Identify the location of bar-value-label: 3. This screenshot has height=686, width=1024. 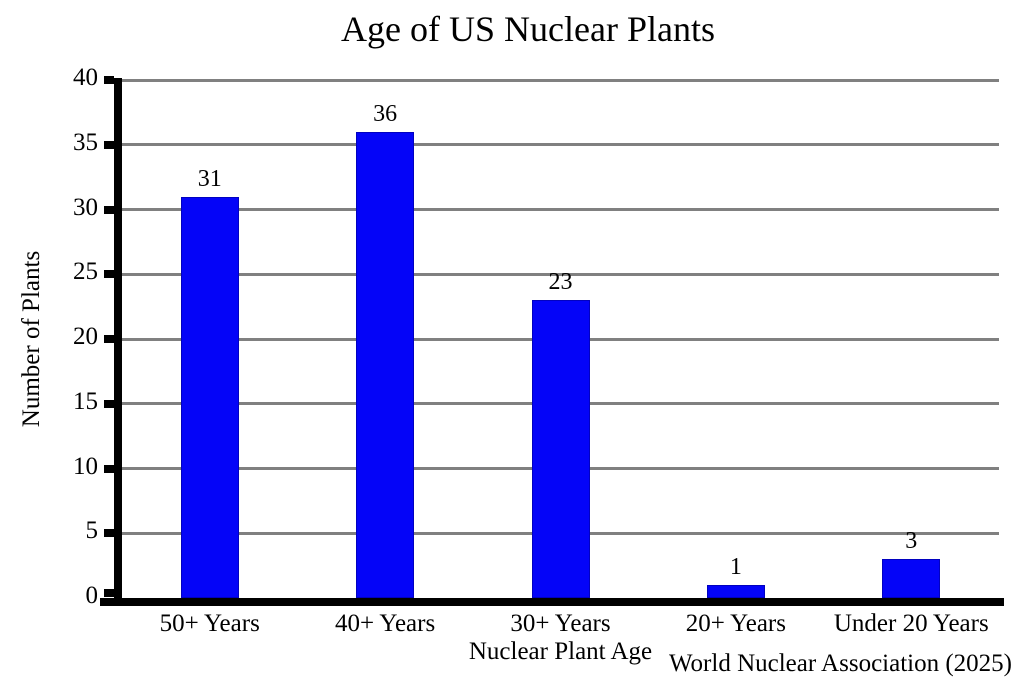
(911, 541).